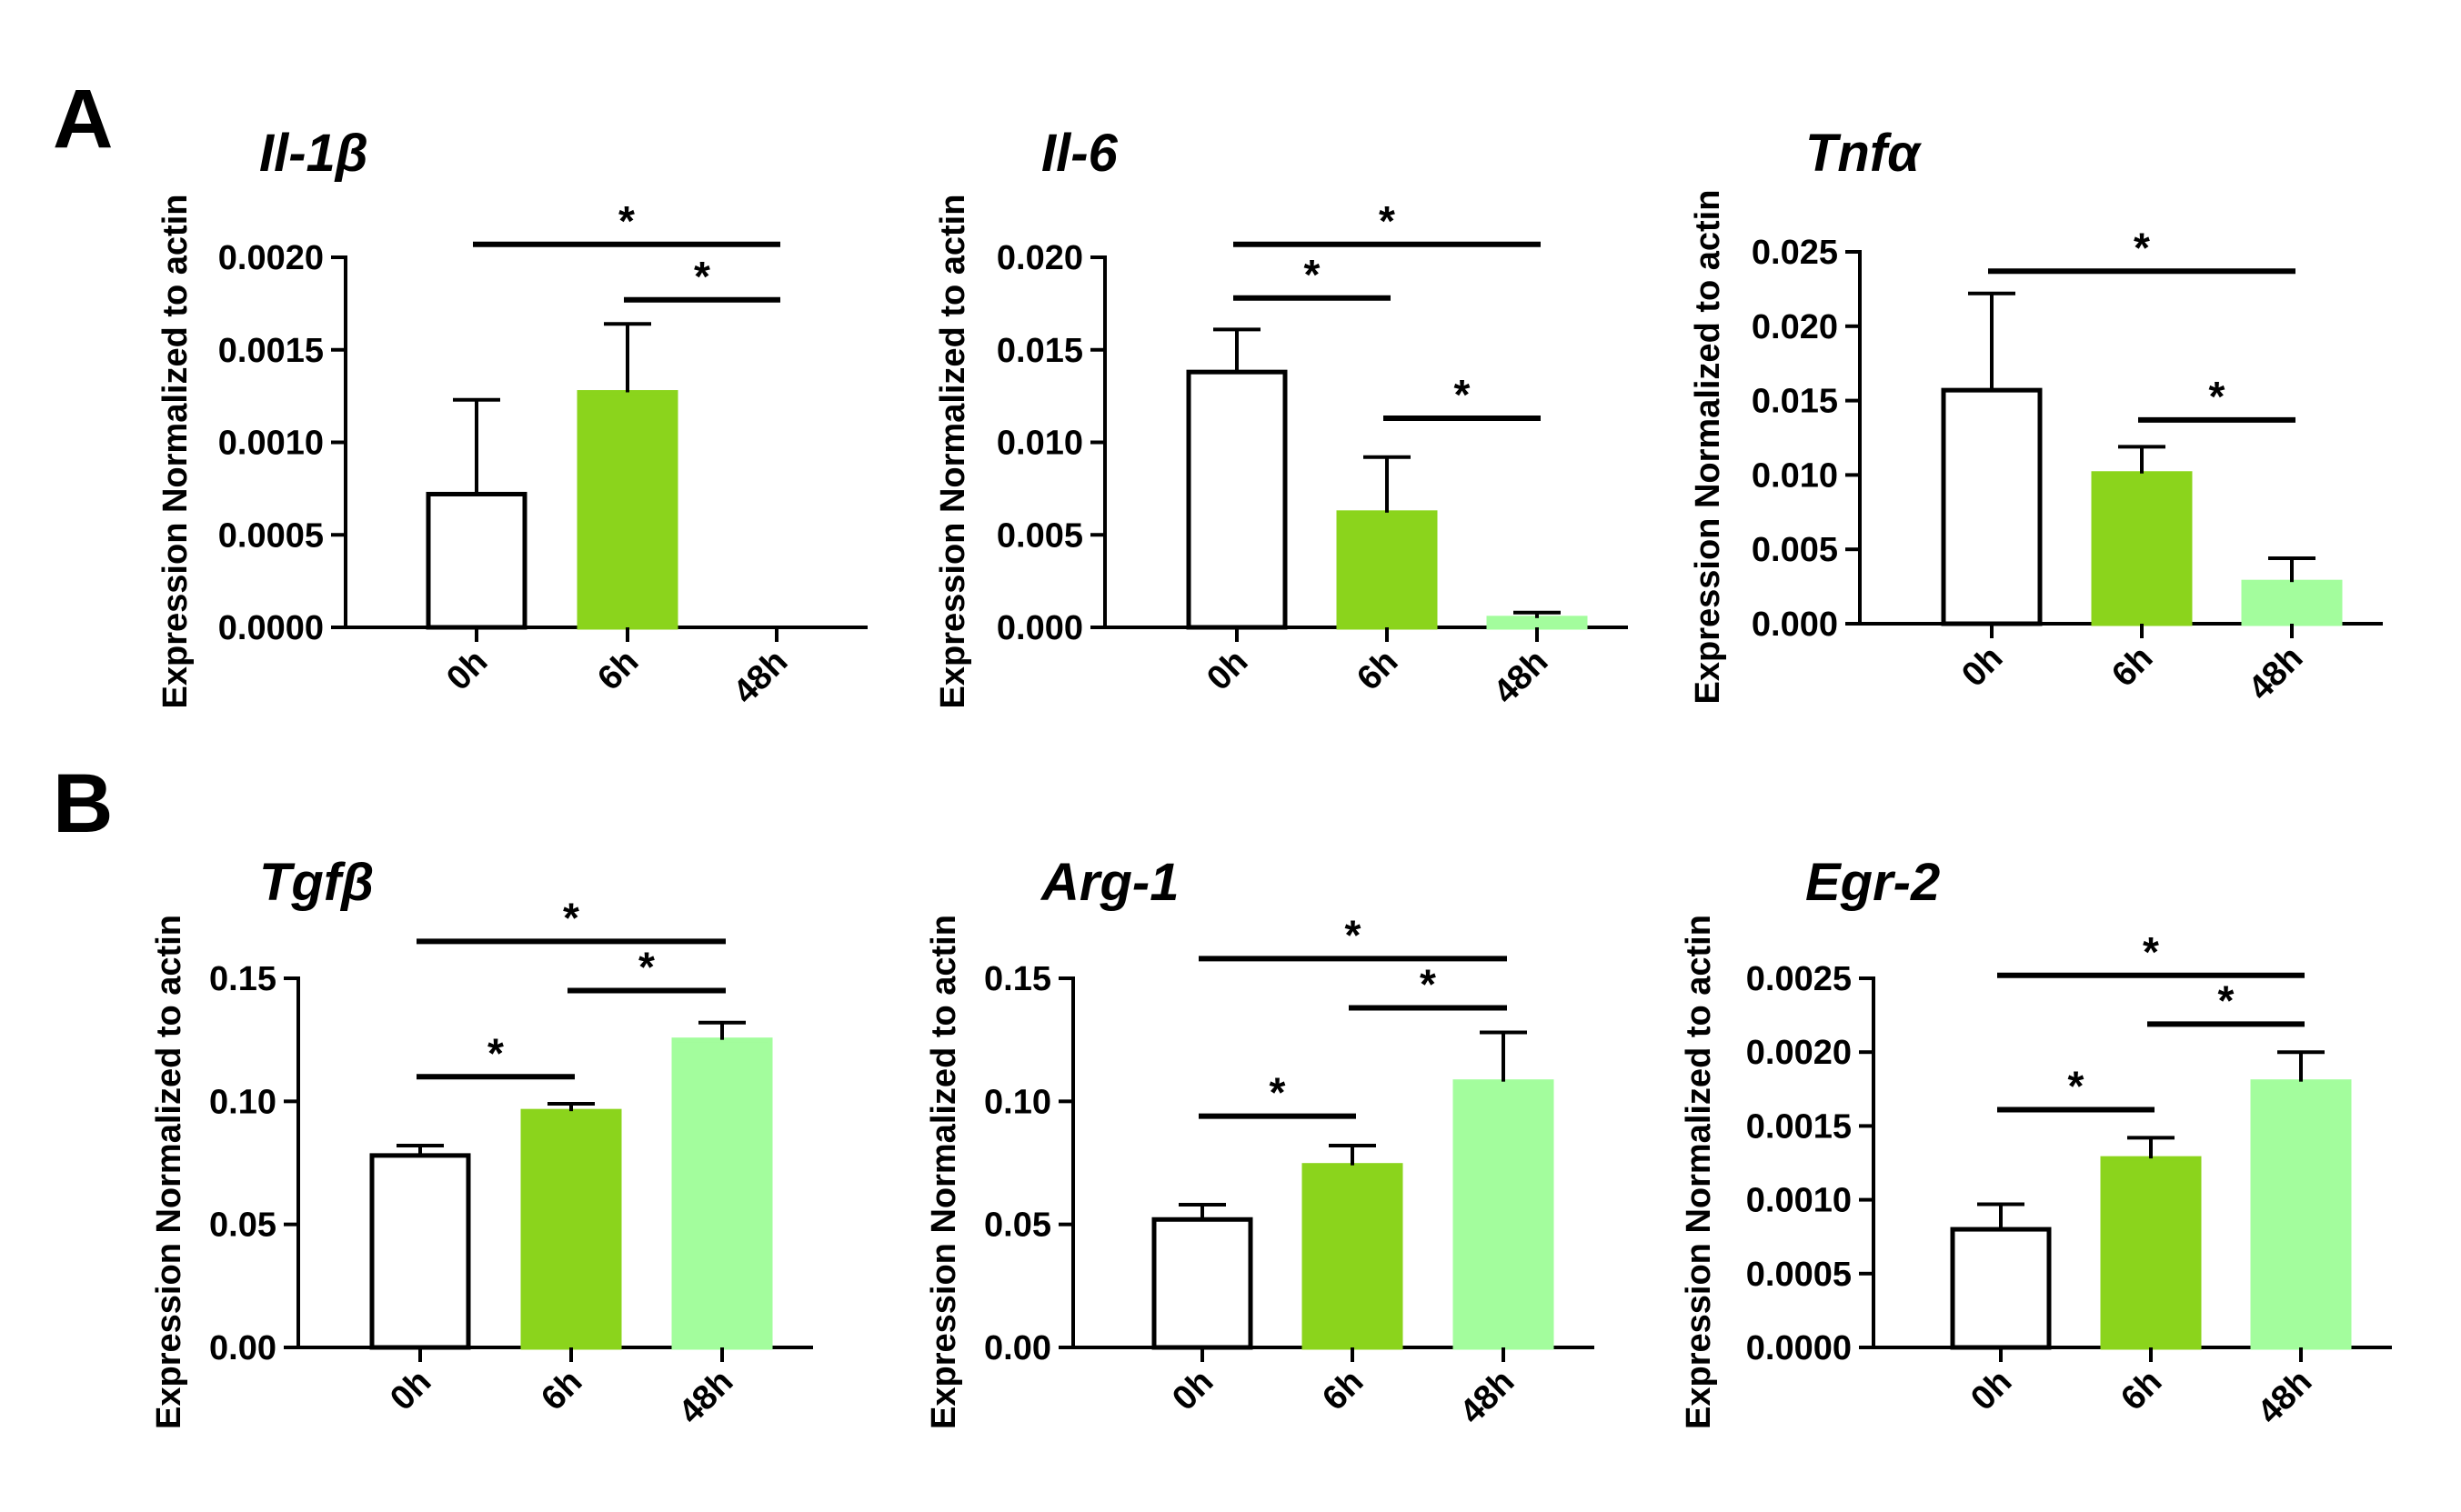 Image resolution: width=2461 pixels, height=1512 pixels. Describe the element at coordinates (1799, 1201) in the screenshot. I see `y-tick-label: 0.0010` at that location.